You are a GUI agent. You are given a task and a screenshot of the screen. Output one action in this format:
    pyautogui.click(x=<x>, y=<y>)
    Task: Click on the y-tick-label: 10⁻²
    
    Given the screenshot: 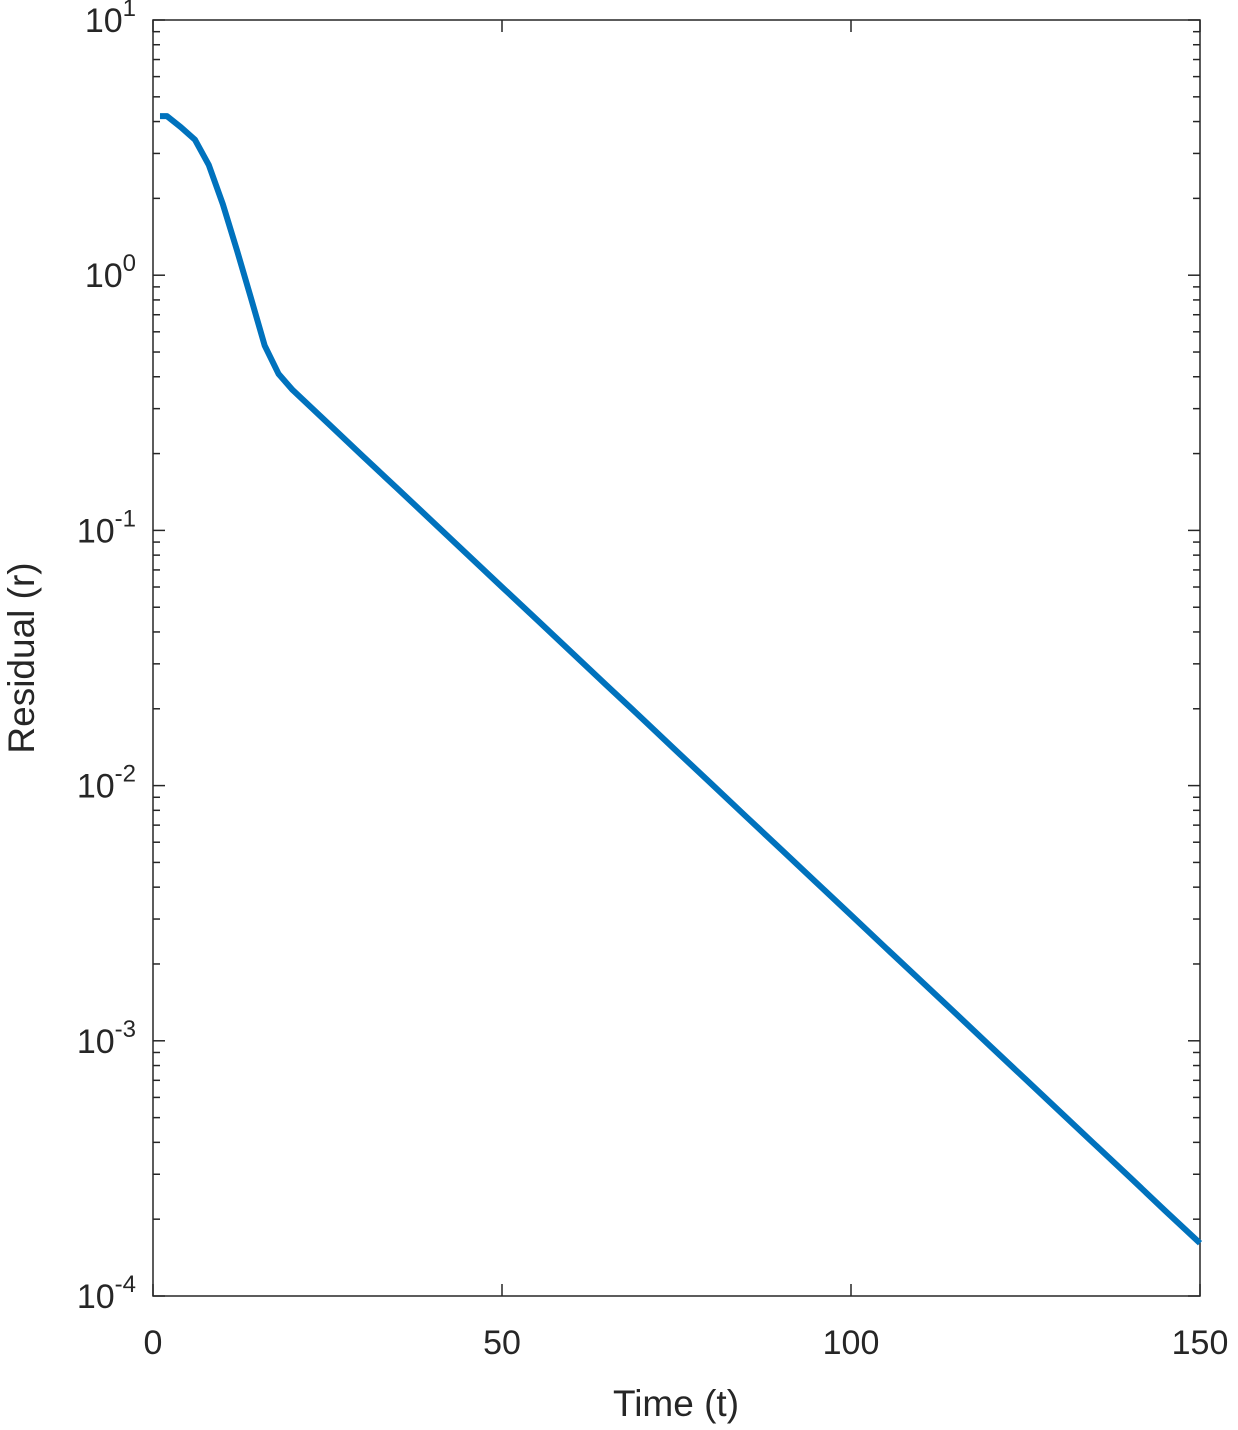 What is the action you would take?
    pyautogui.click(x=106, y=783)
    